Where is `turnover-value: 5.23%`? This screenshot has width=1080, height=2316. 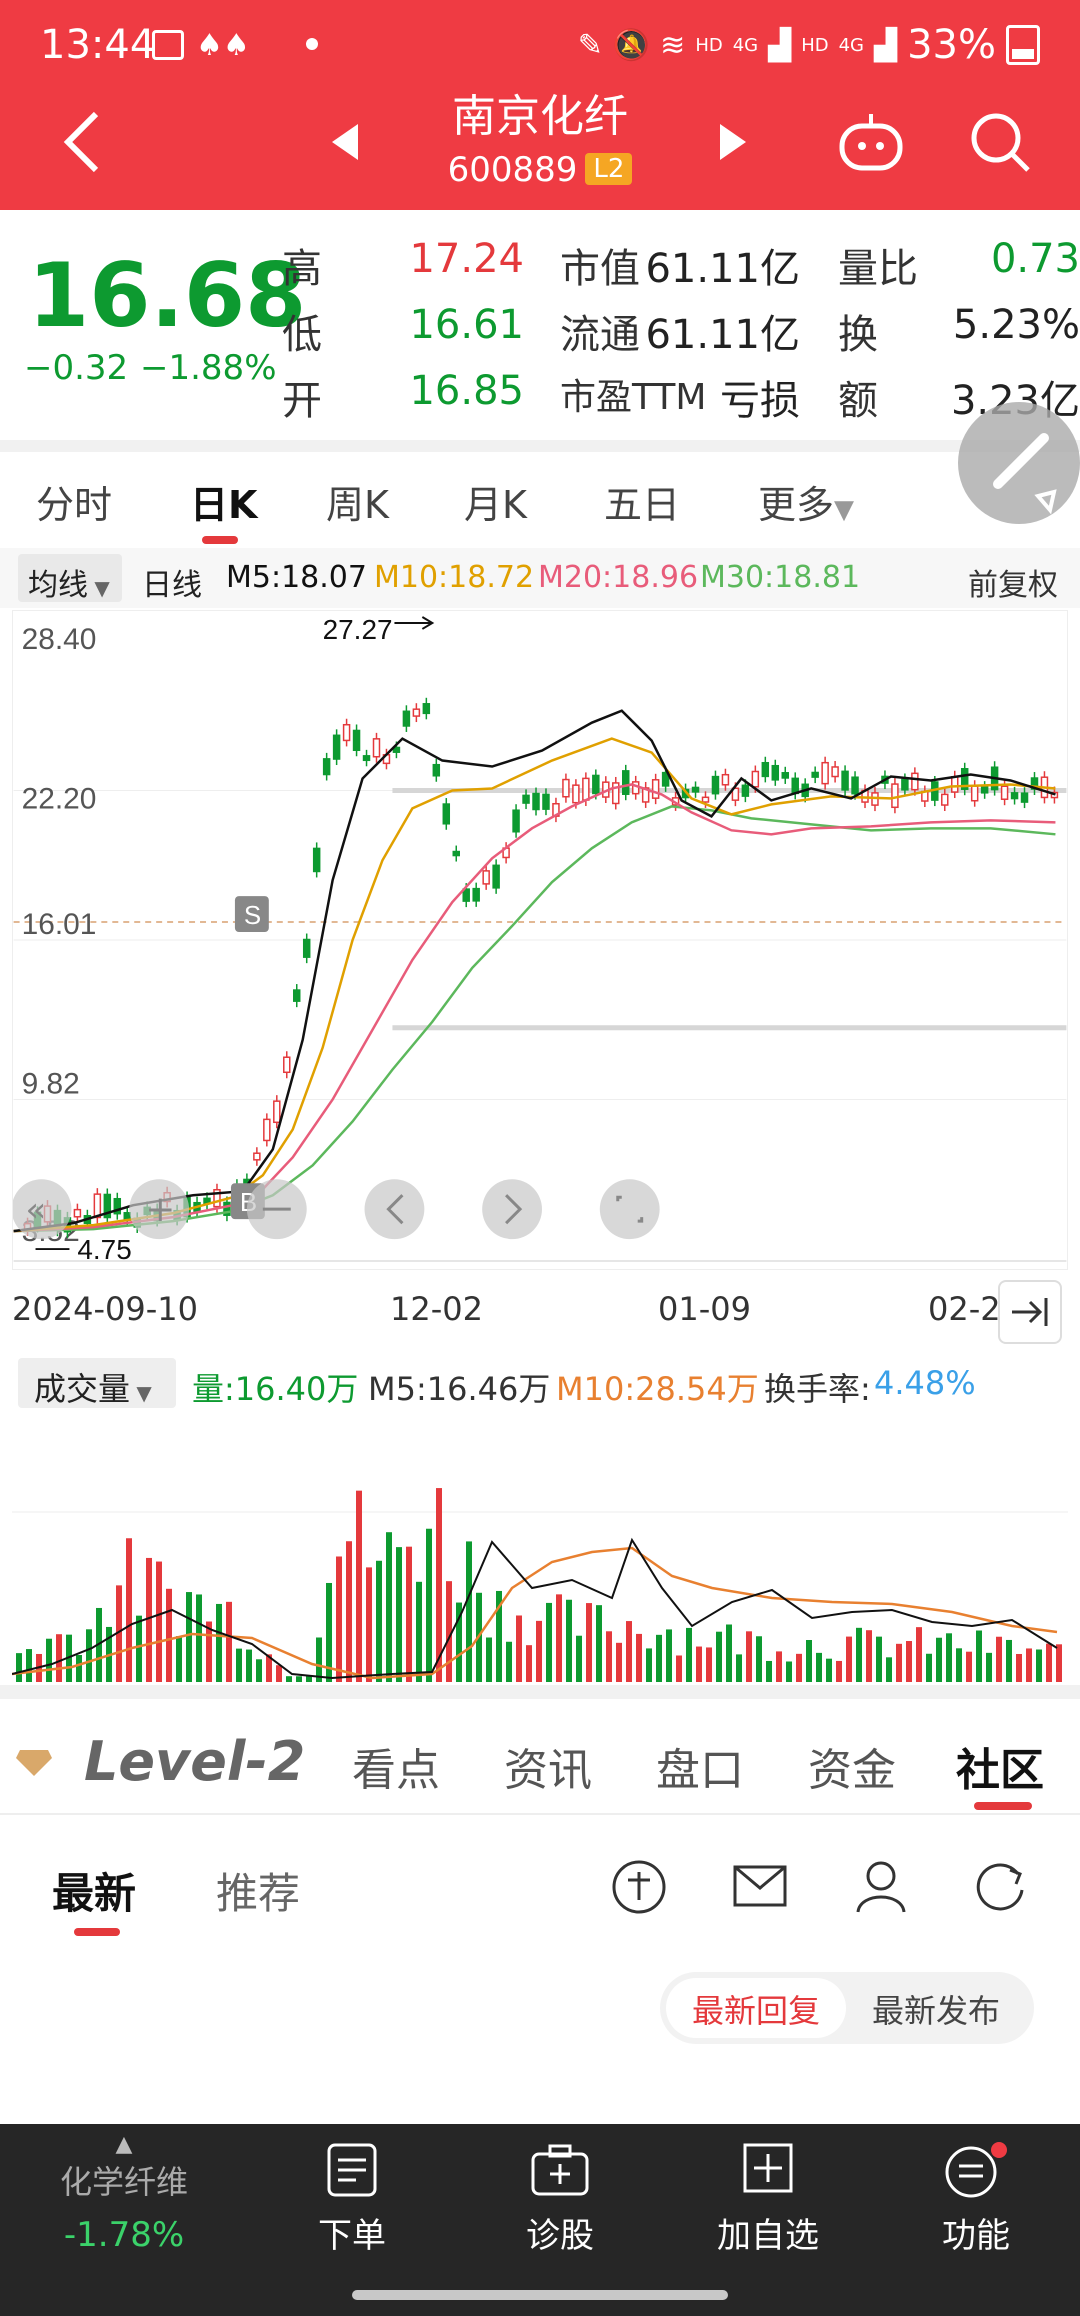
turnover-value: 5.23% is located at coordinates (1016, 325).